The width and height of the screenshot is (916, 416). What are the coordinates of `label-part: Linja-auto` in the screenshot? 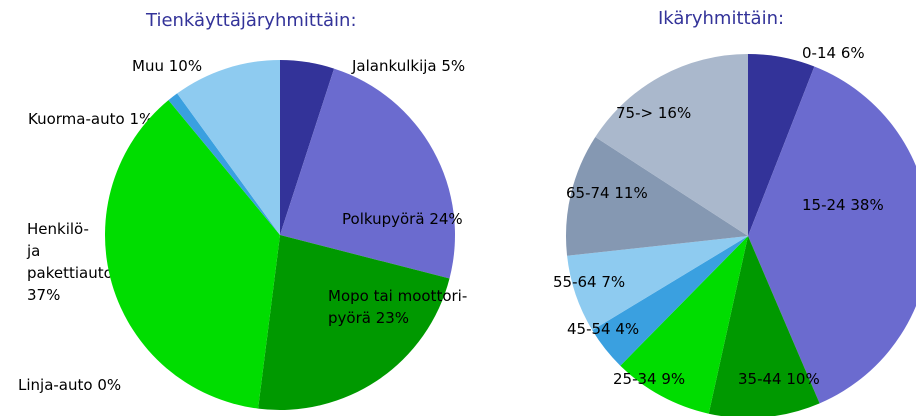 It's located at (55, 385).